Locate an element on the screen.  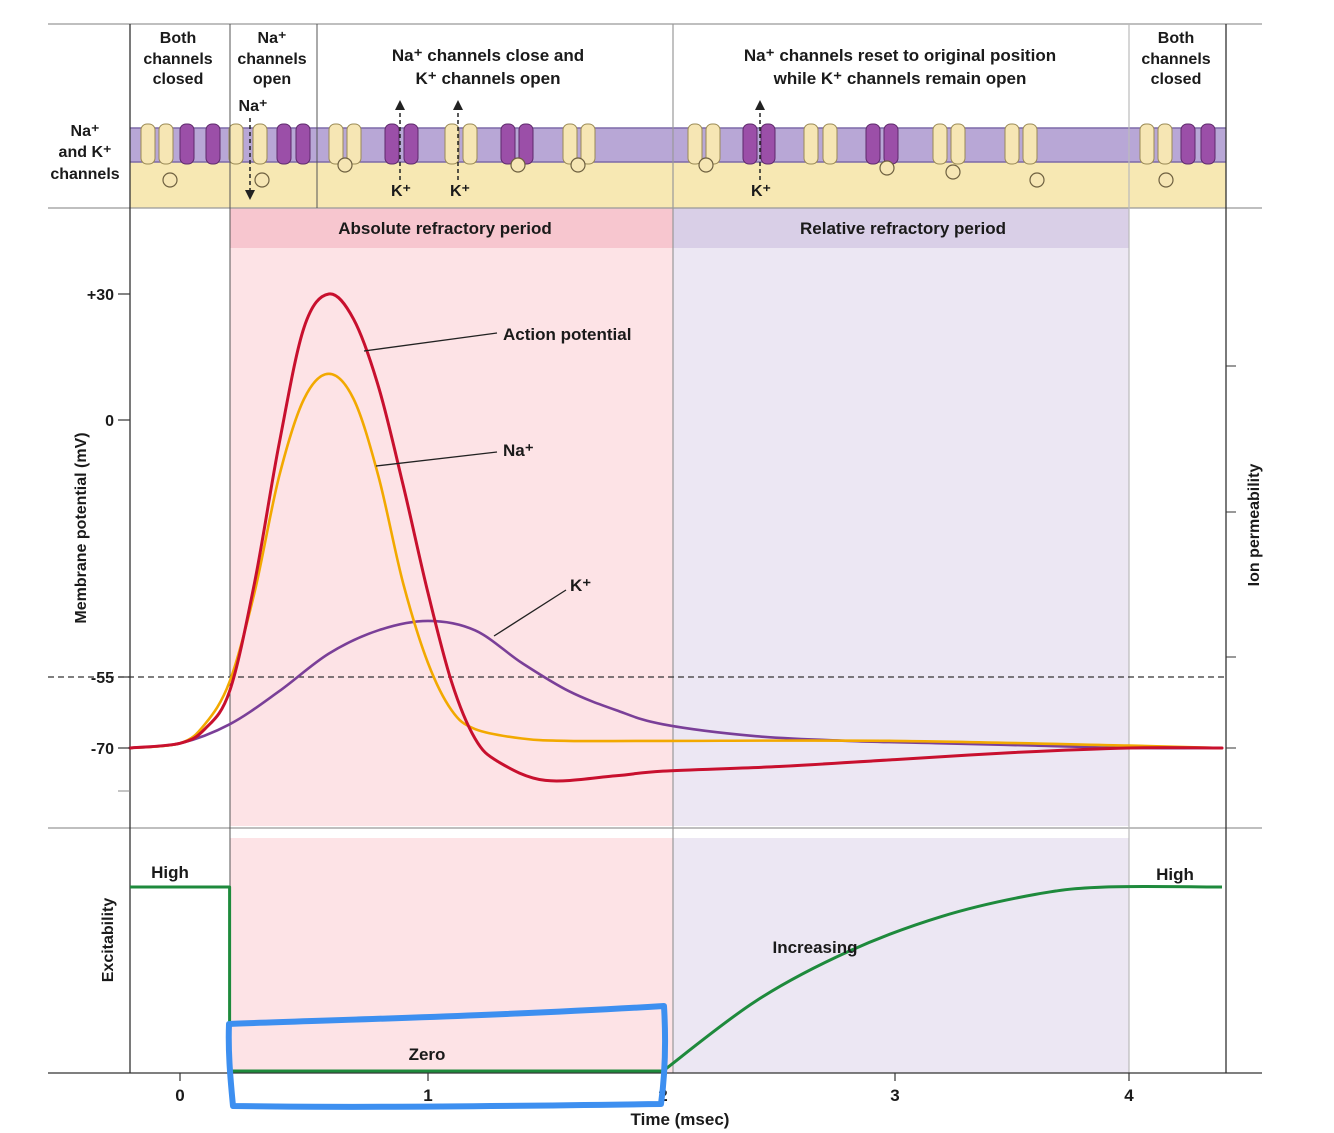
phase-5-line-3: closed is located at coordinates (1176, 79).